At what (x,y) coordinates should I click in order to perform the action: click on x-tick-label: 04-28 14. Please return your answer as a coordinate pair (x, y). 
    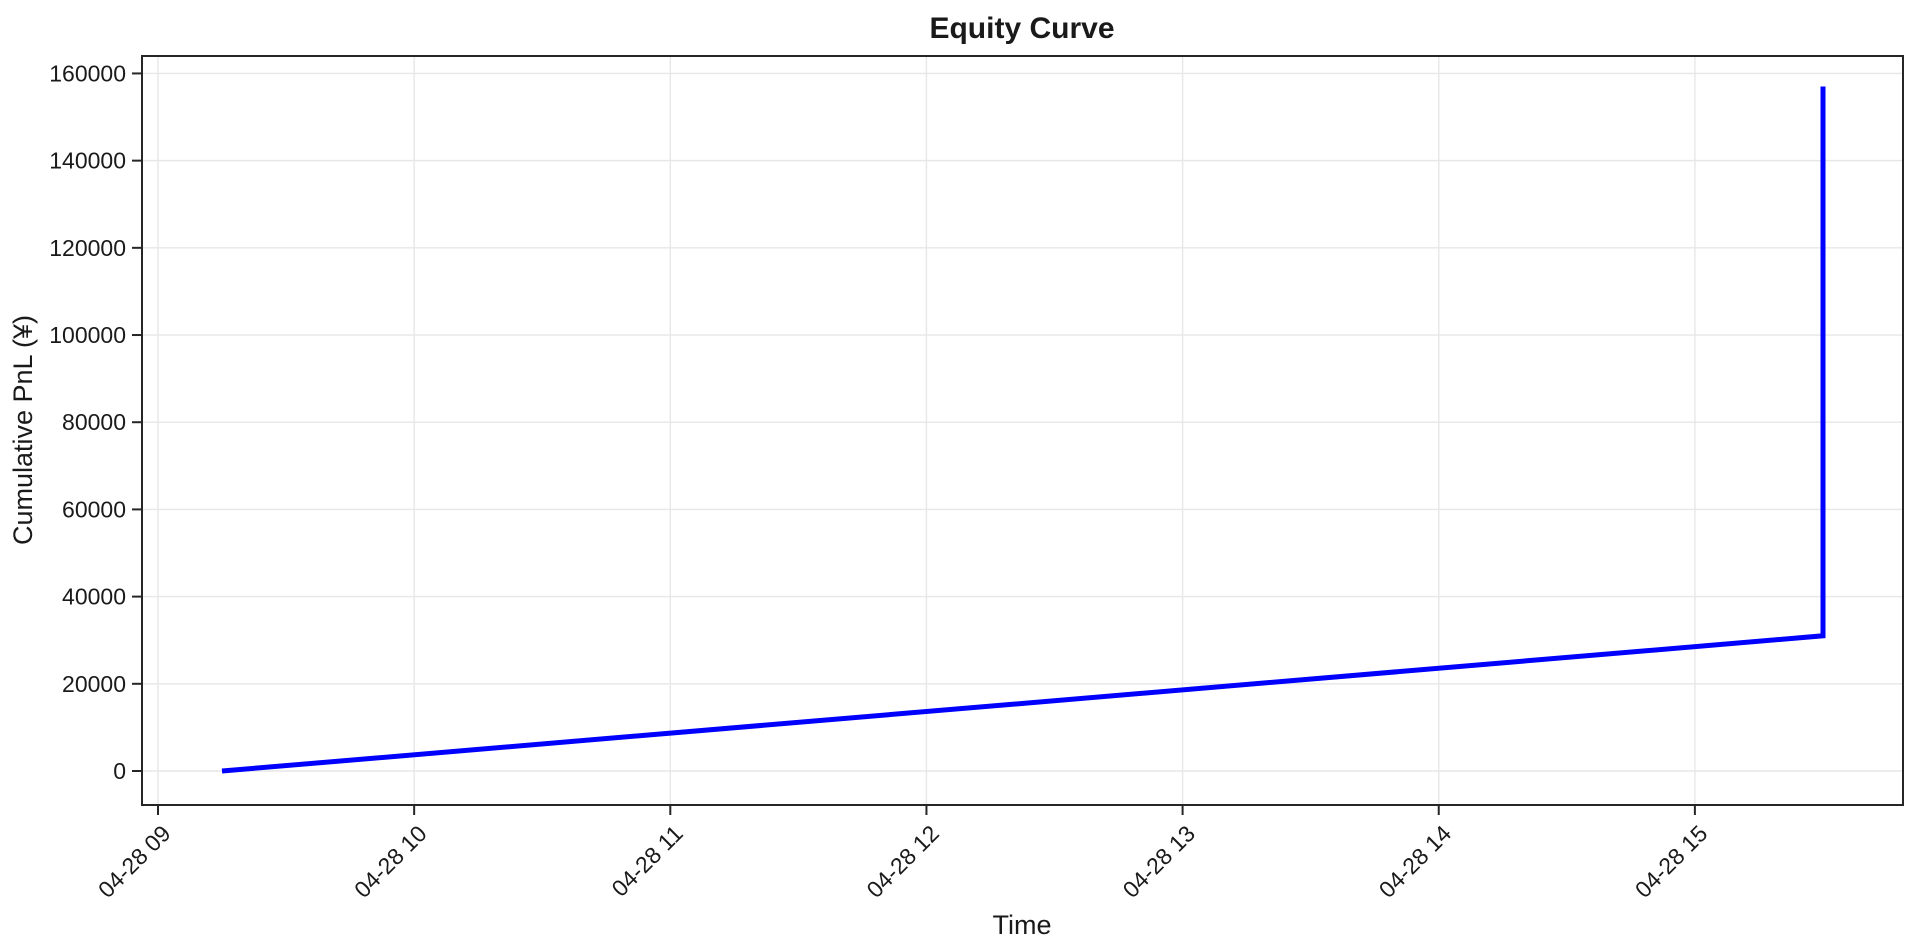
    Looking at the image, I should click on (1415, 861).